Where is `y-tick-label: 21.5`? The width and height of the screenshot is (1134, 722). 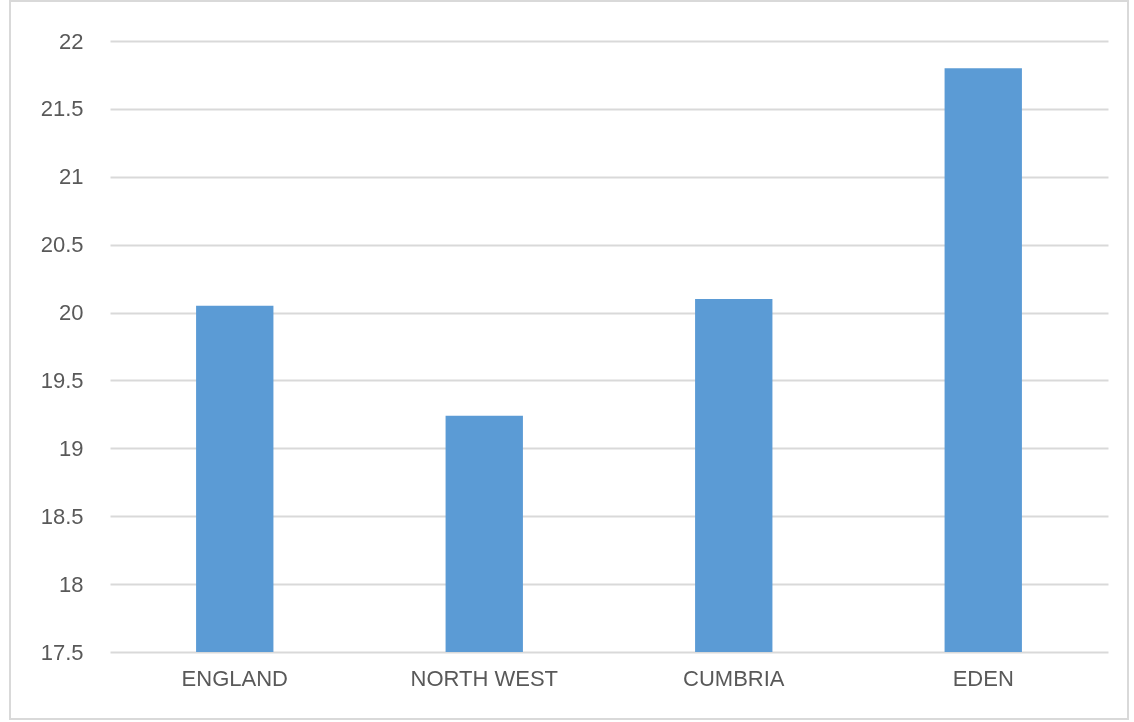 y-tick-label: 21.5 is located at coordinates (62, 109).